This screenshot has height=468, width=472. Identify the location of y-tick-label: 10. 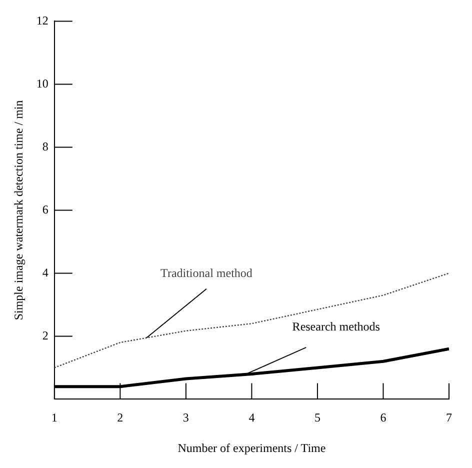
(42, 83).